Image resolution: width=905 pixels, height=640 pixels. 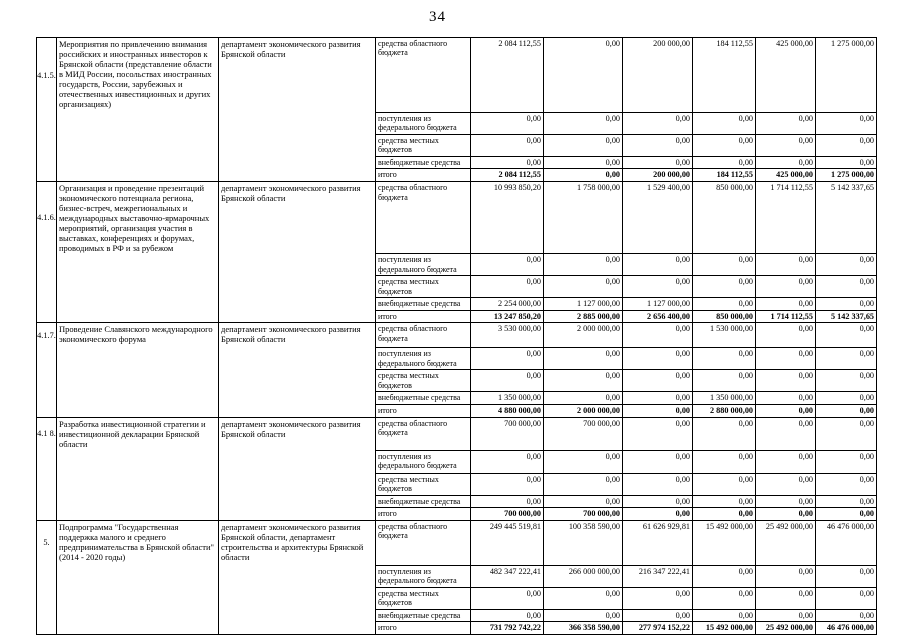 I want to click on amount-cell: 25 492 000,00, so click(x=785, y=542).